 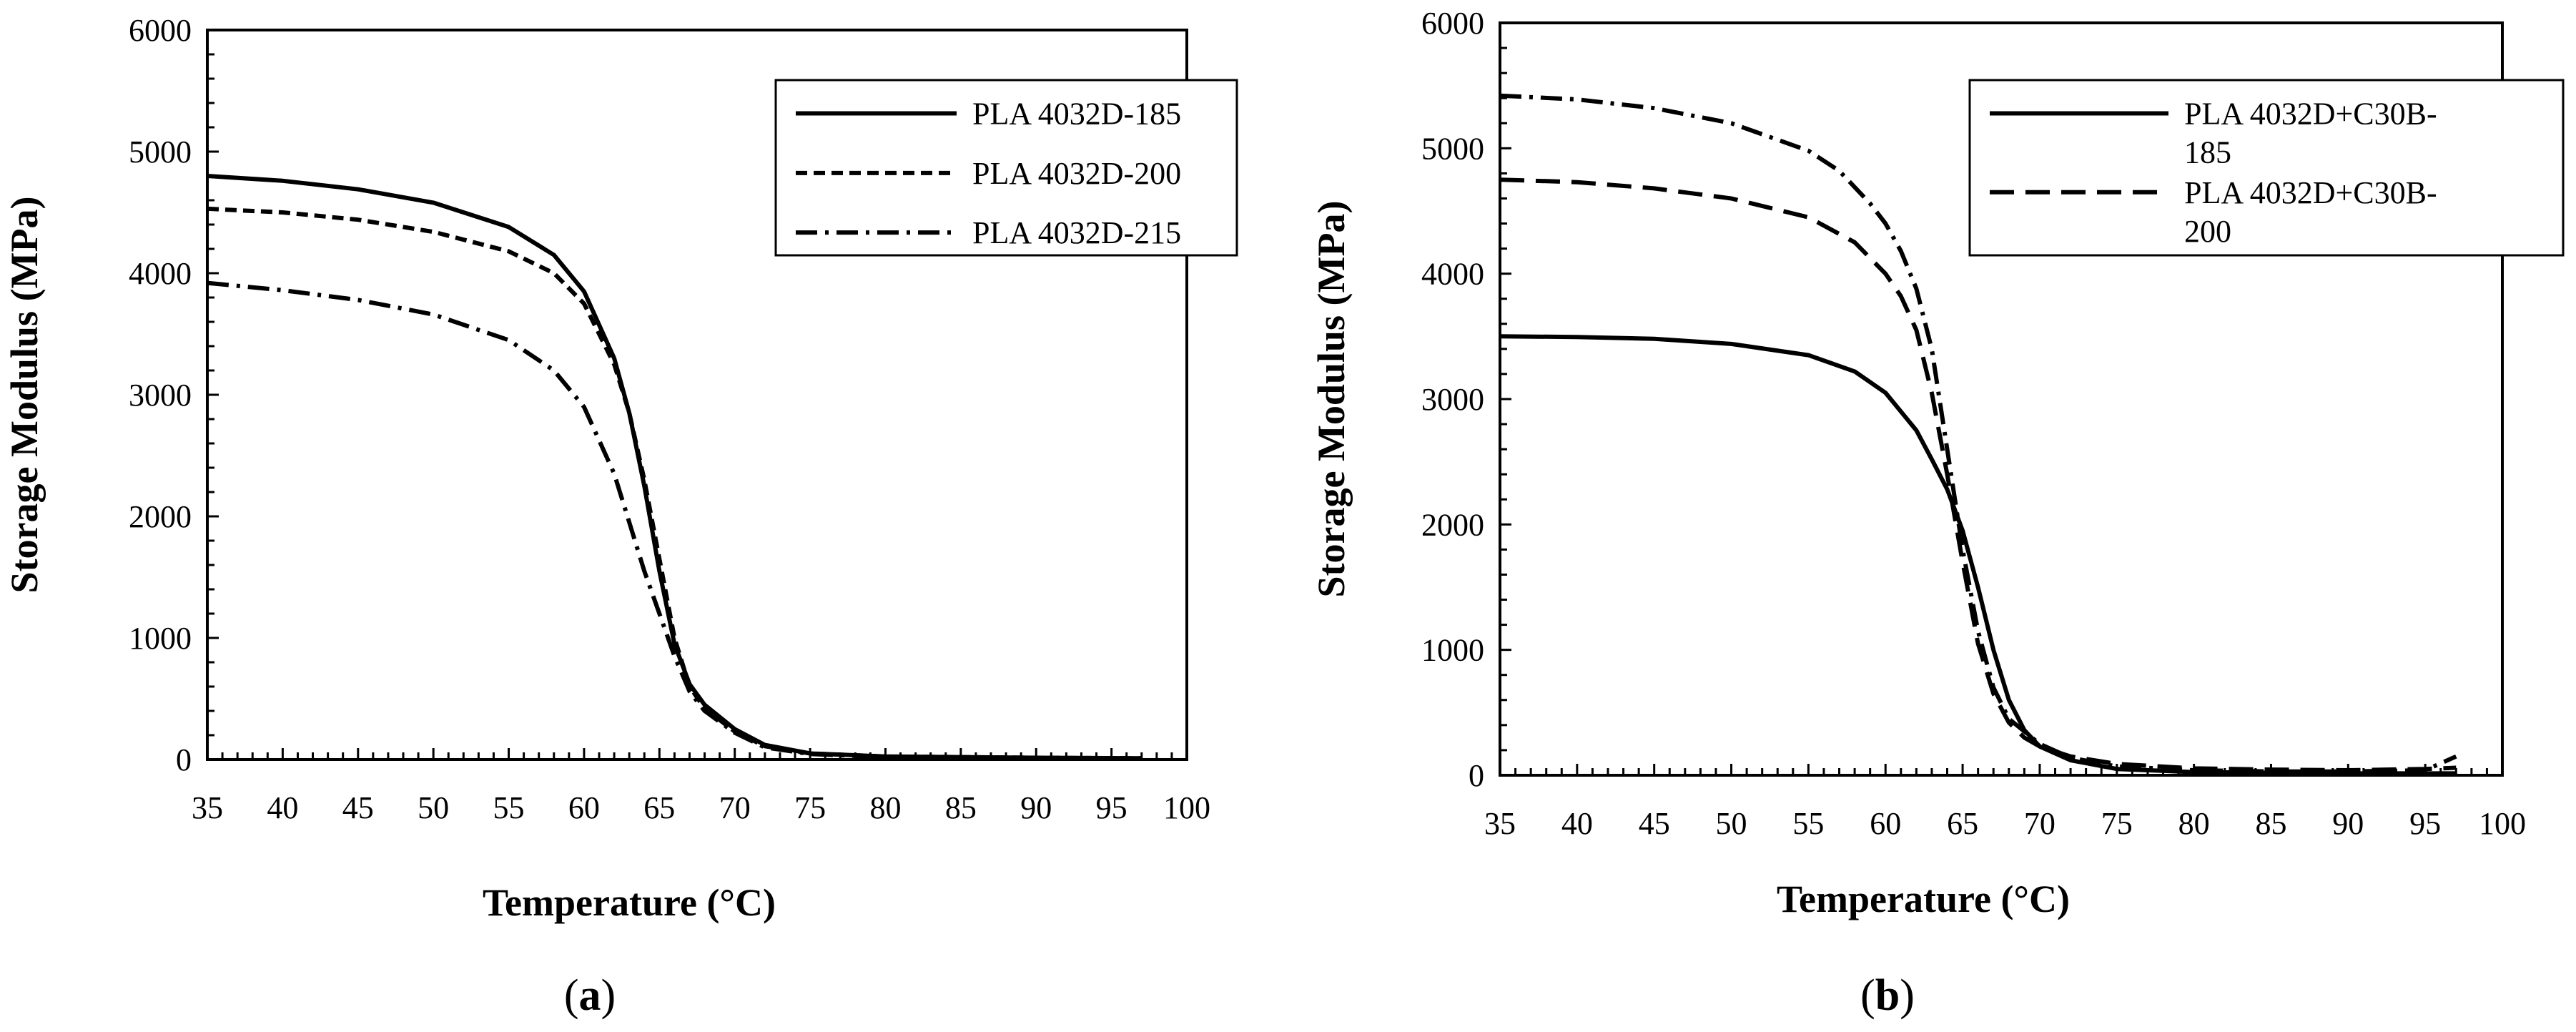 What do you see at coordinates (1076, 233) in the screenshot?
I see `legend-label-3: PLA 4032D-215` at bounding box center [1076, 233].